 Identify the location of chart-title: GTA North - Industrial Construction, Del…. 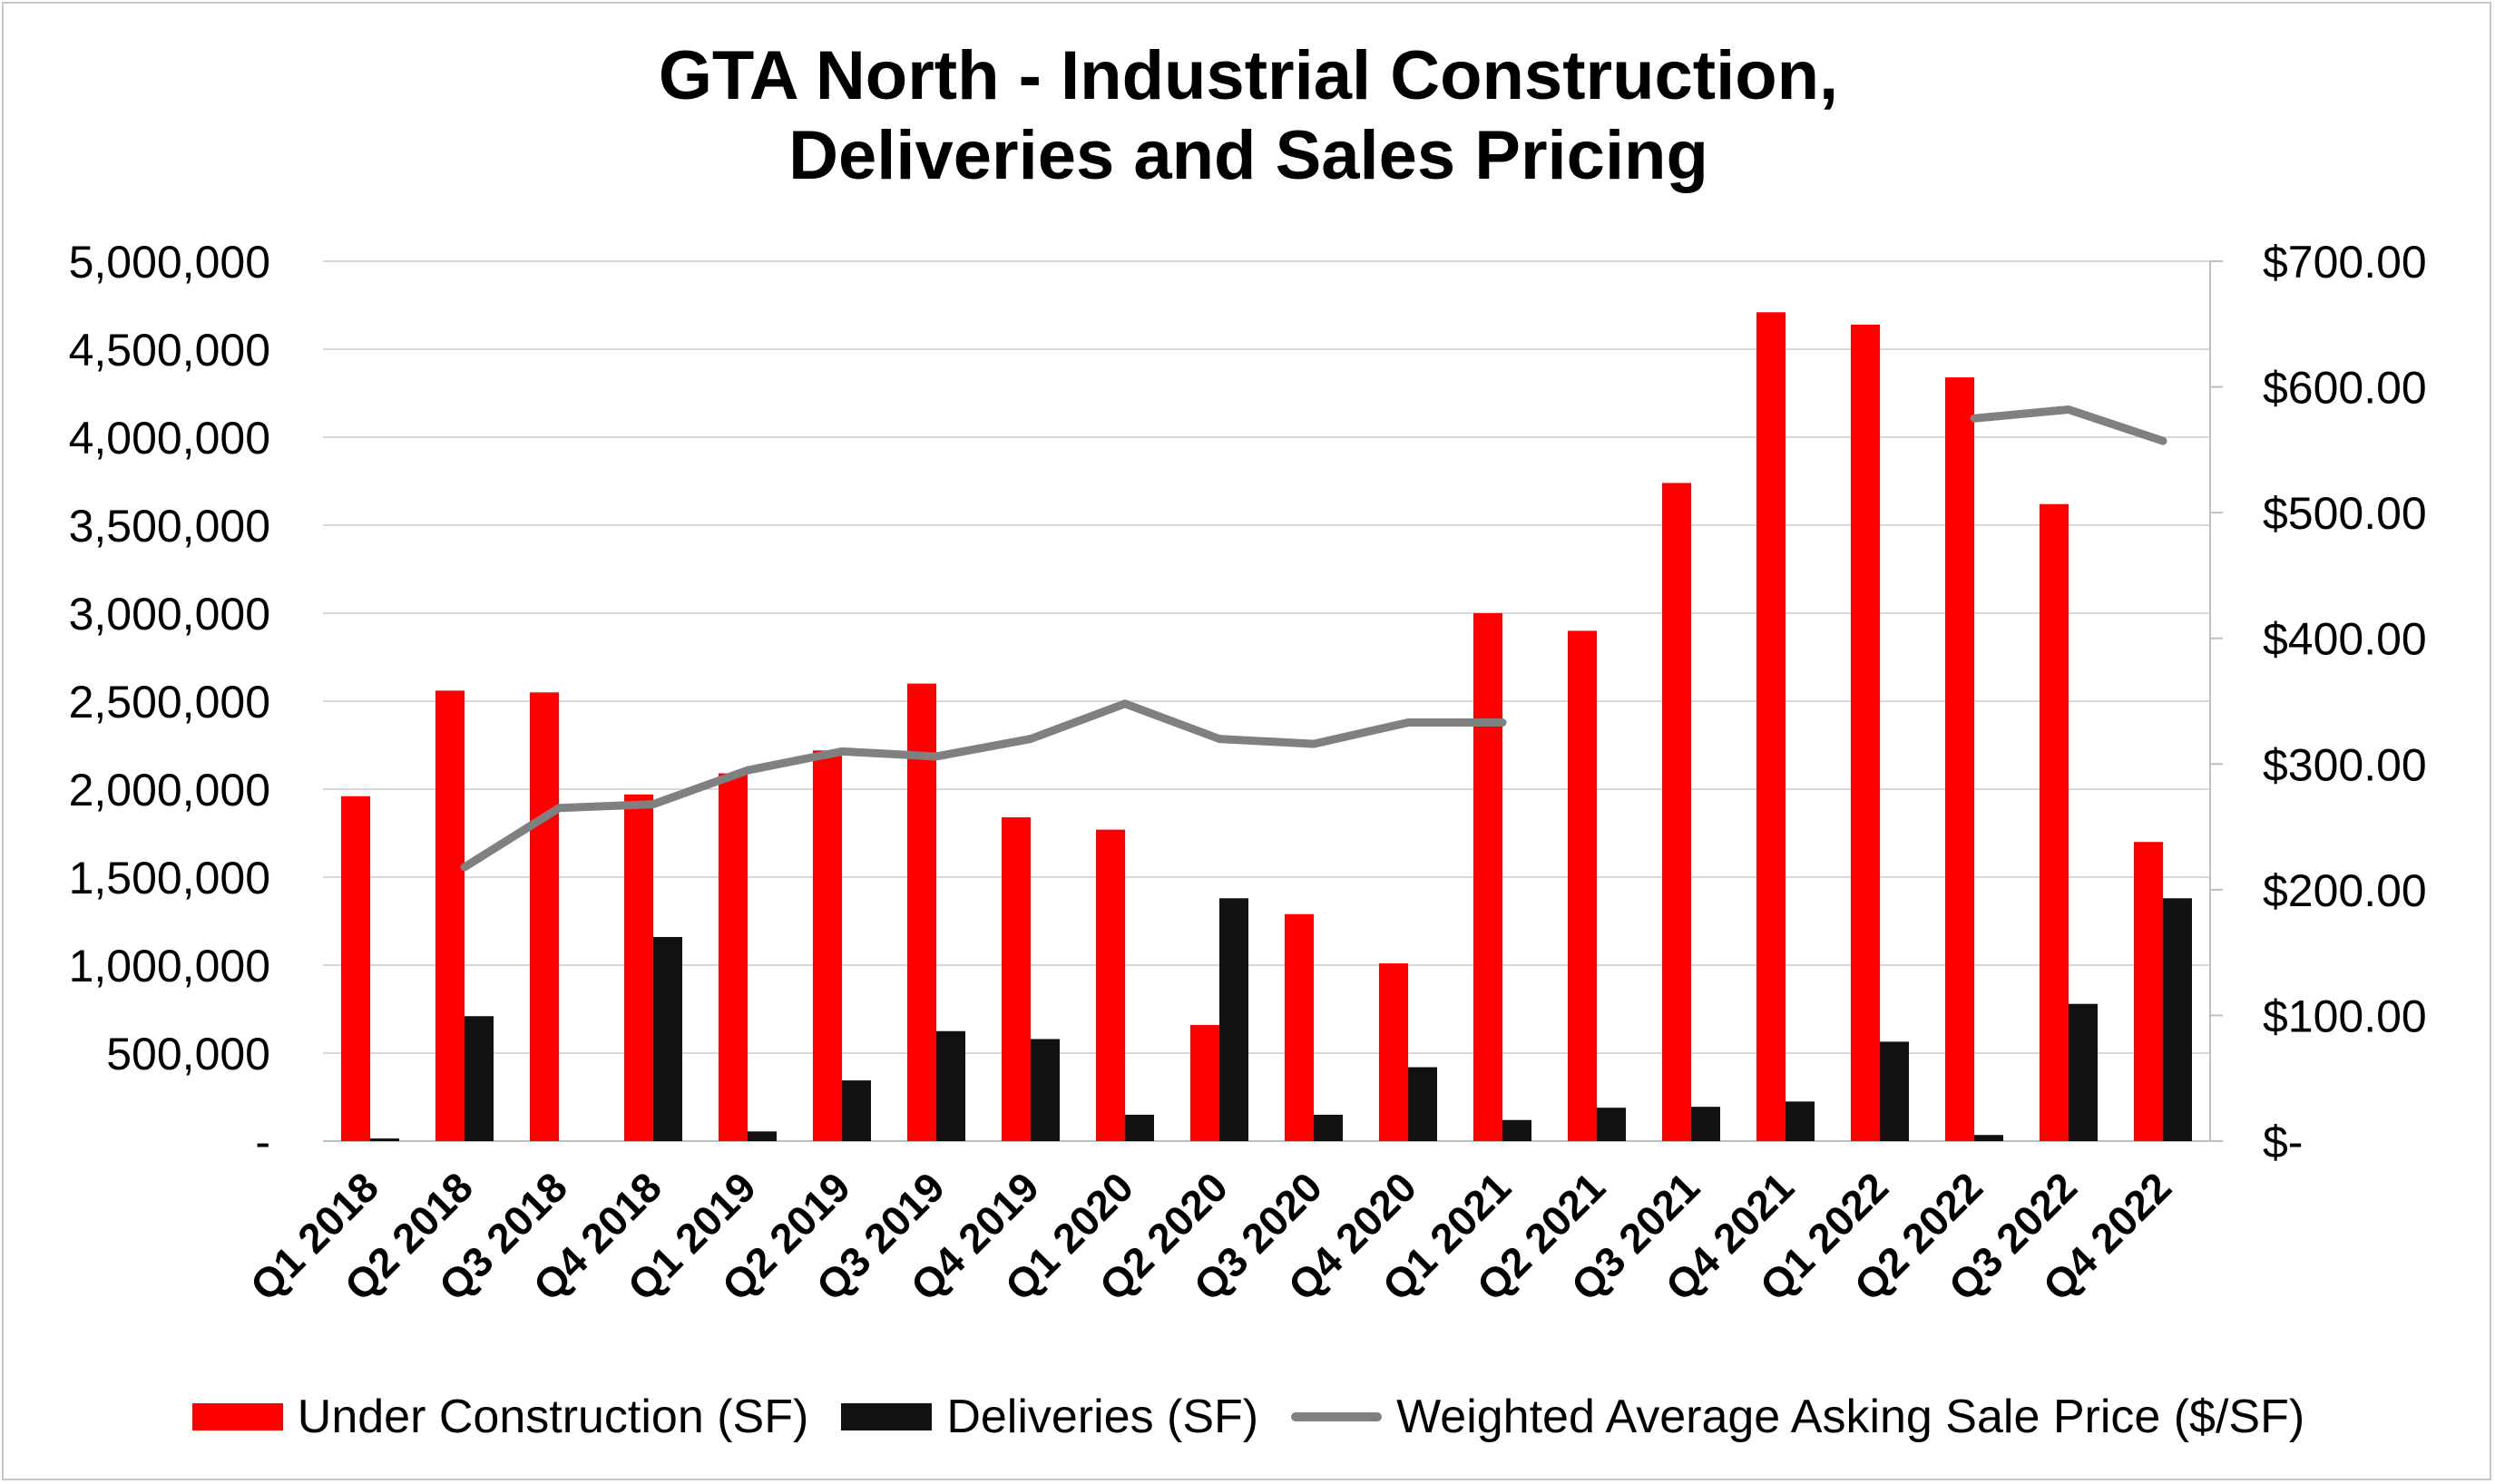
(1248, 116).